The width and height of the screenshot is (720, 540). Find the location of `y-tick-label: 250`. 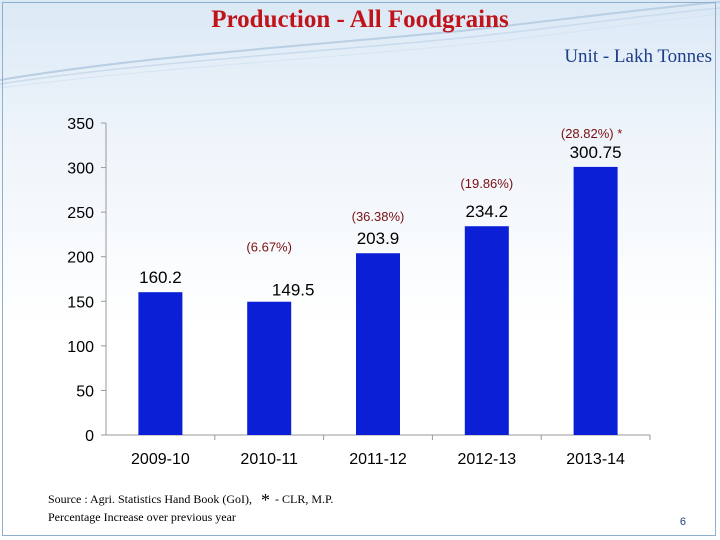

y-tick-label: 250 is located at coordinates (80, 213).